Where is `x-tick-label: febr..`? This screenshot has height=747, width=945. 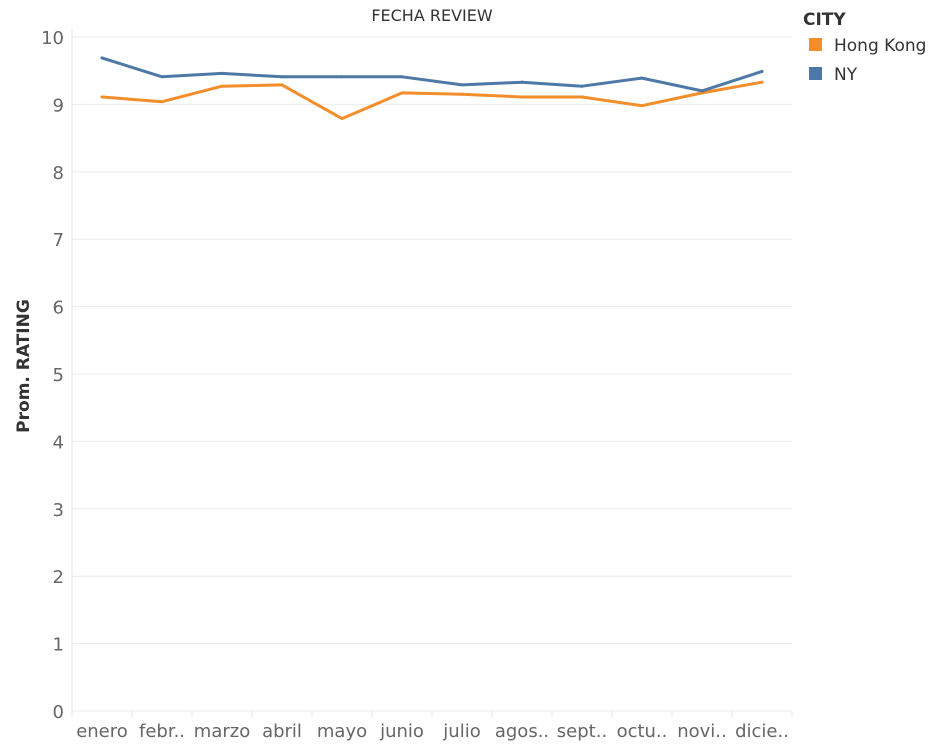
x-tick-label: febr.. is located at coordinates (162, 731).